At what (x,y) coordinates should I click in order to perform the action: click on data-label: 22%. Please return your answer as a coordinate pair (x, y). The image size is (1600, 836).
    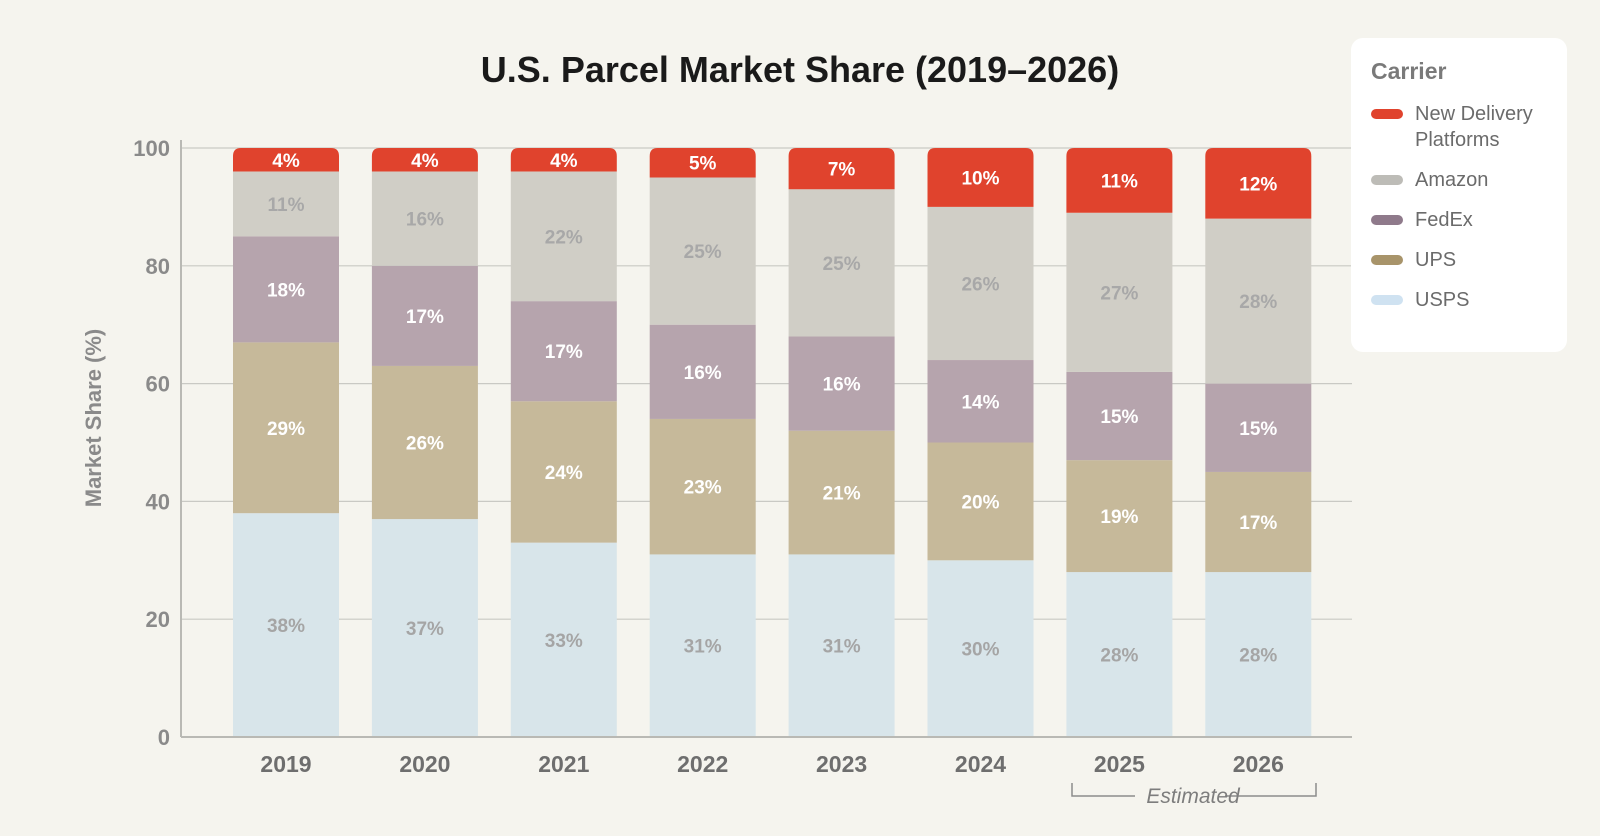
    Looking at the image, I should click on (564, 237).